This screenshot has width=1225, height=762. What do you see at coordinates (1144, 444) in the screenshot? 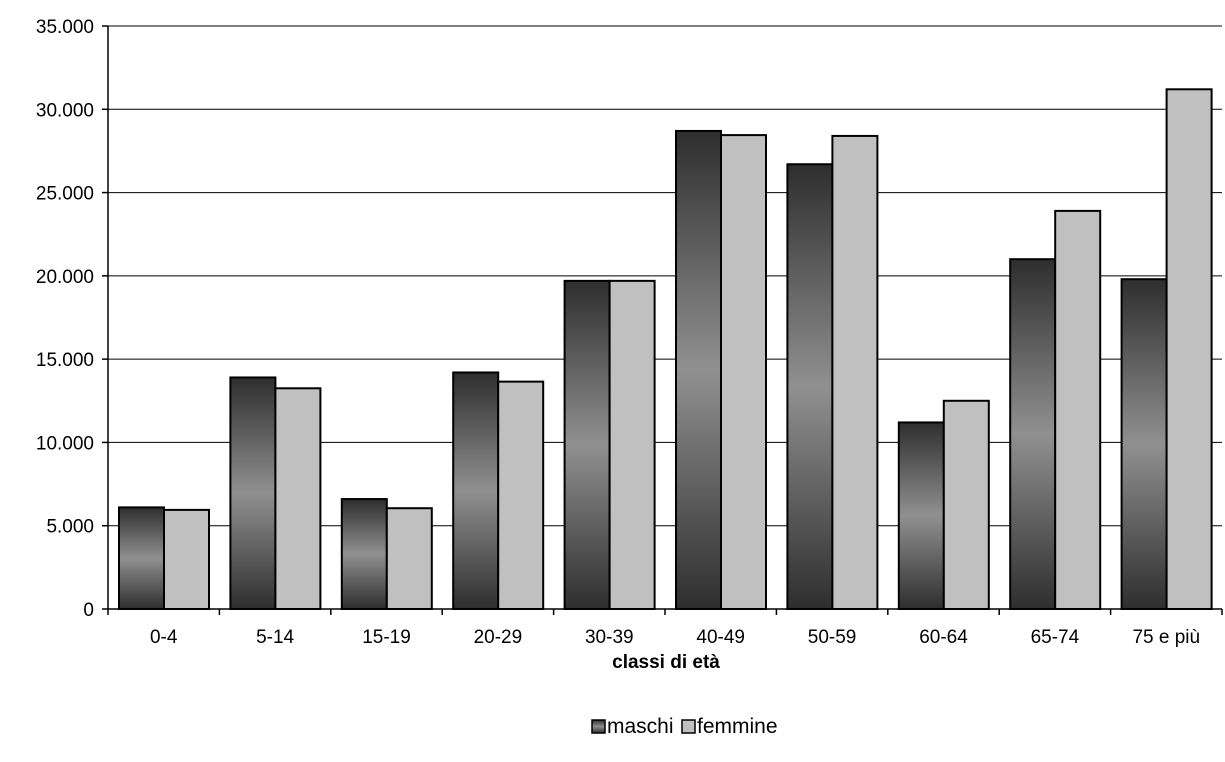
I see `bar-maschi-75-e-più` at bounding box center [1144, 444].